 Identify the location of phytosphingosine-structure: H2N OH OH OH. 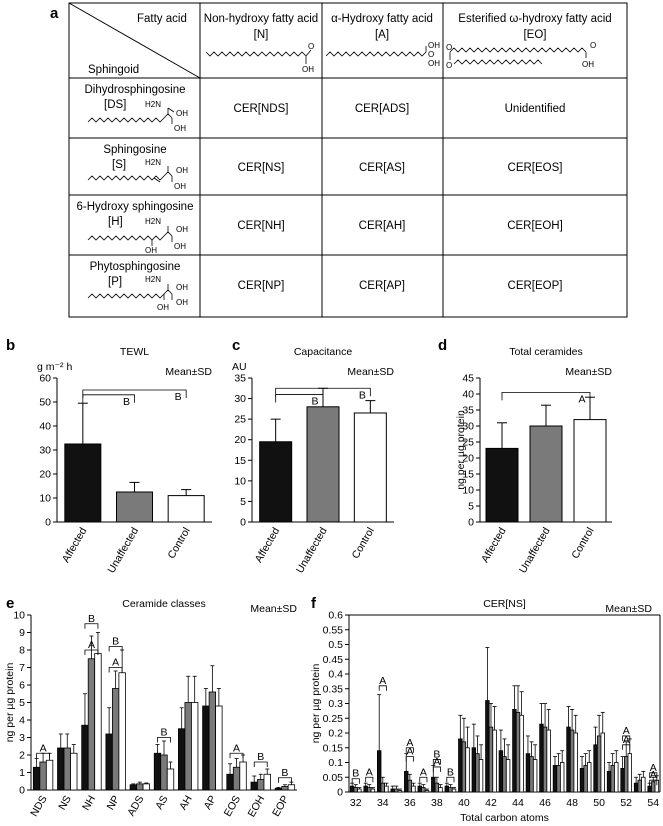
(137, 293).